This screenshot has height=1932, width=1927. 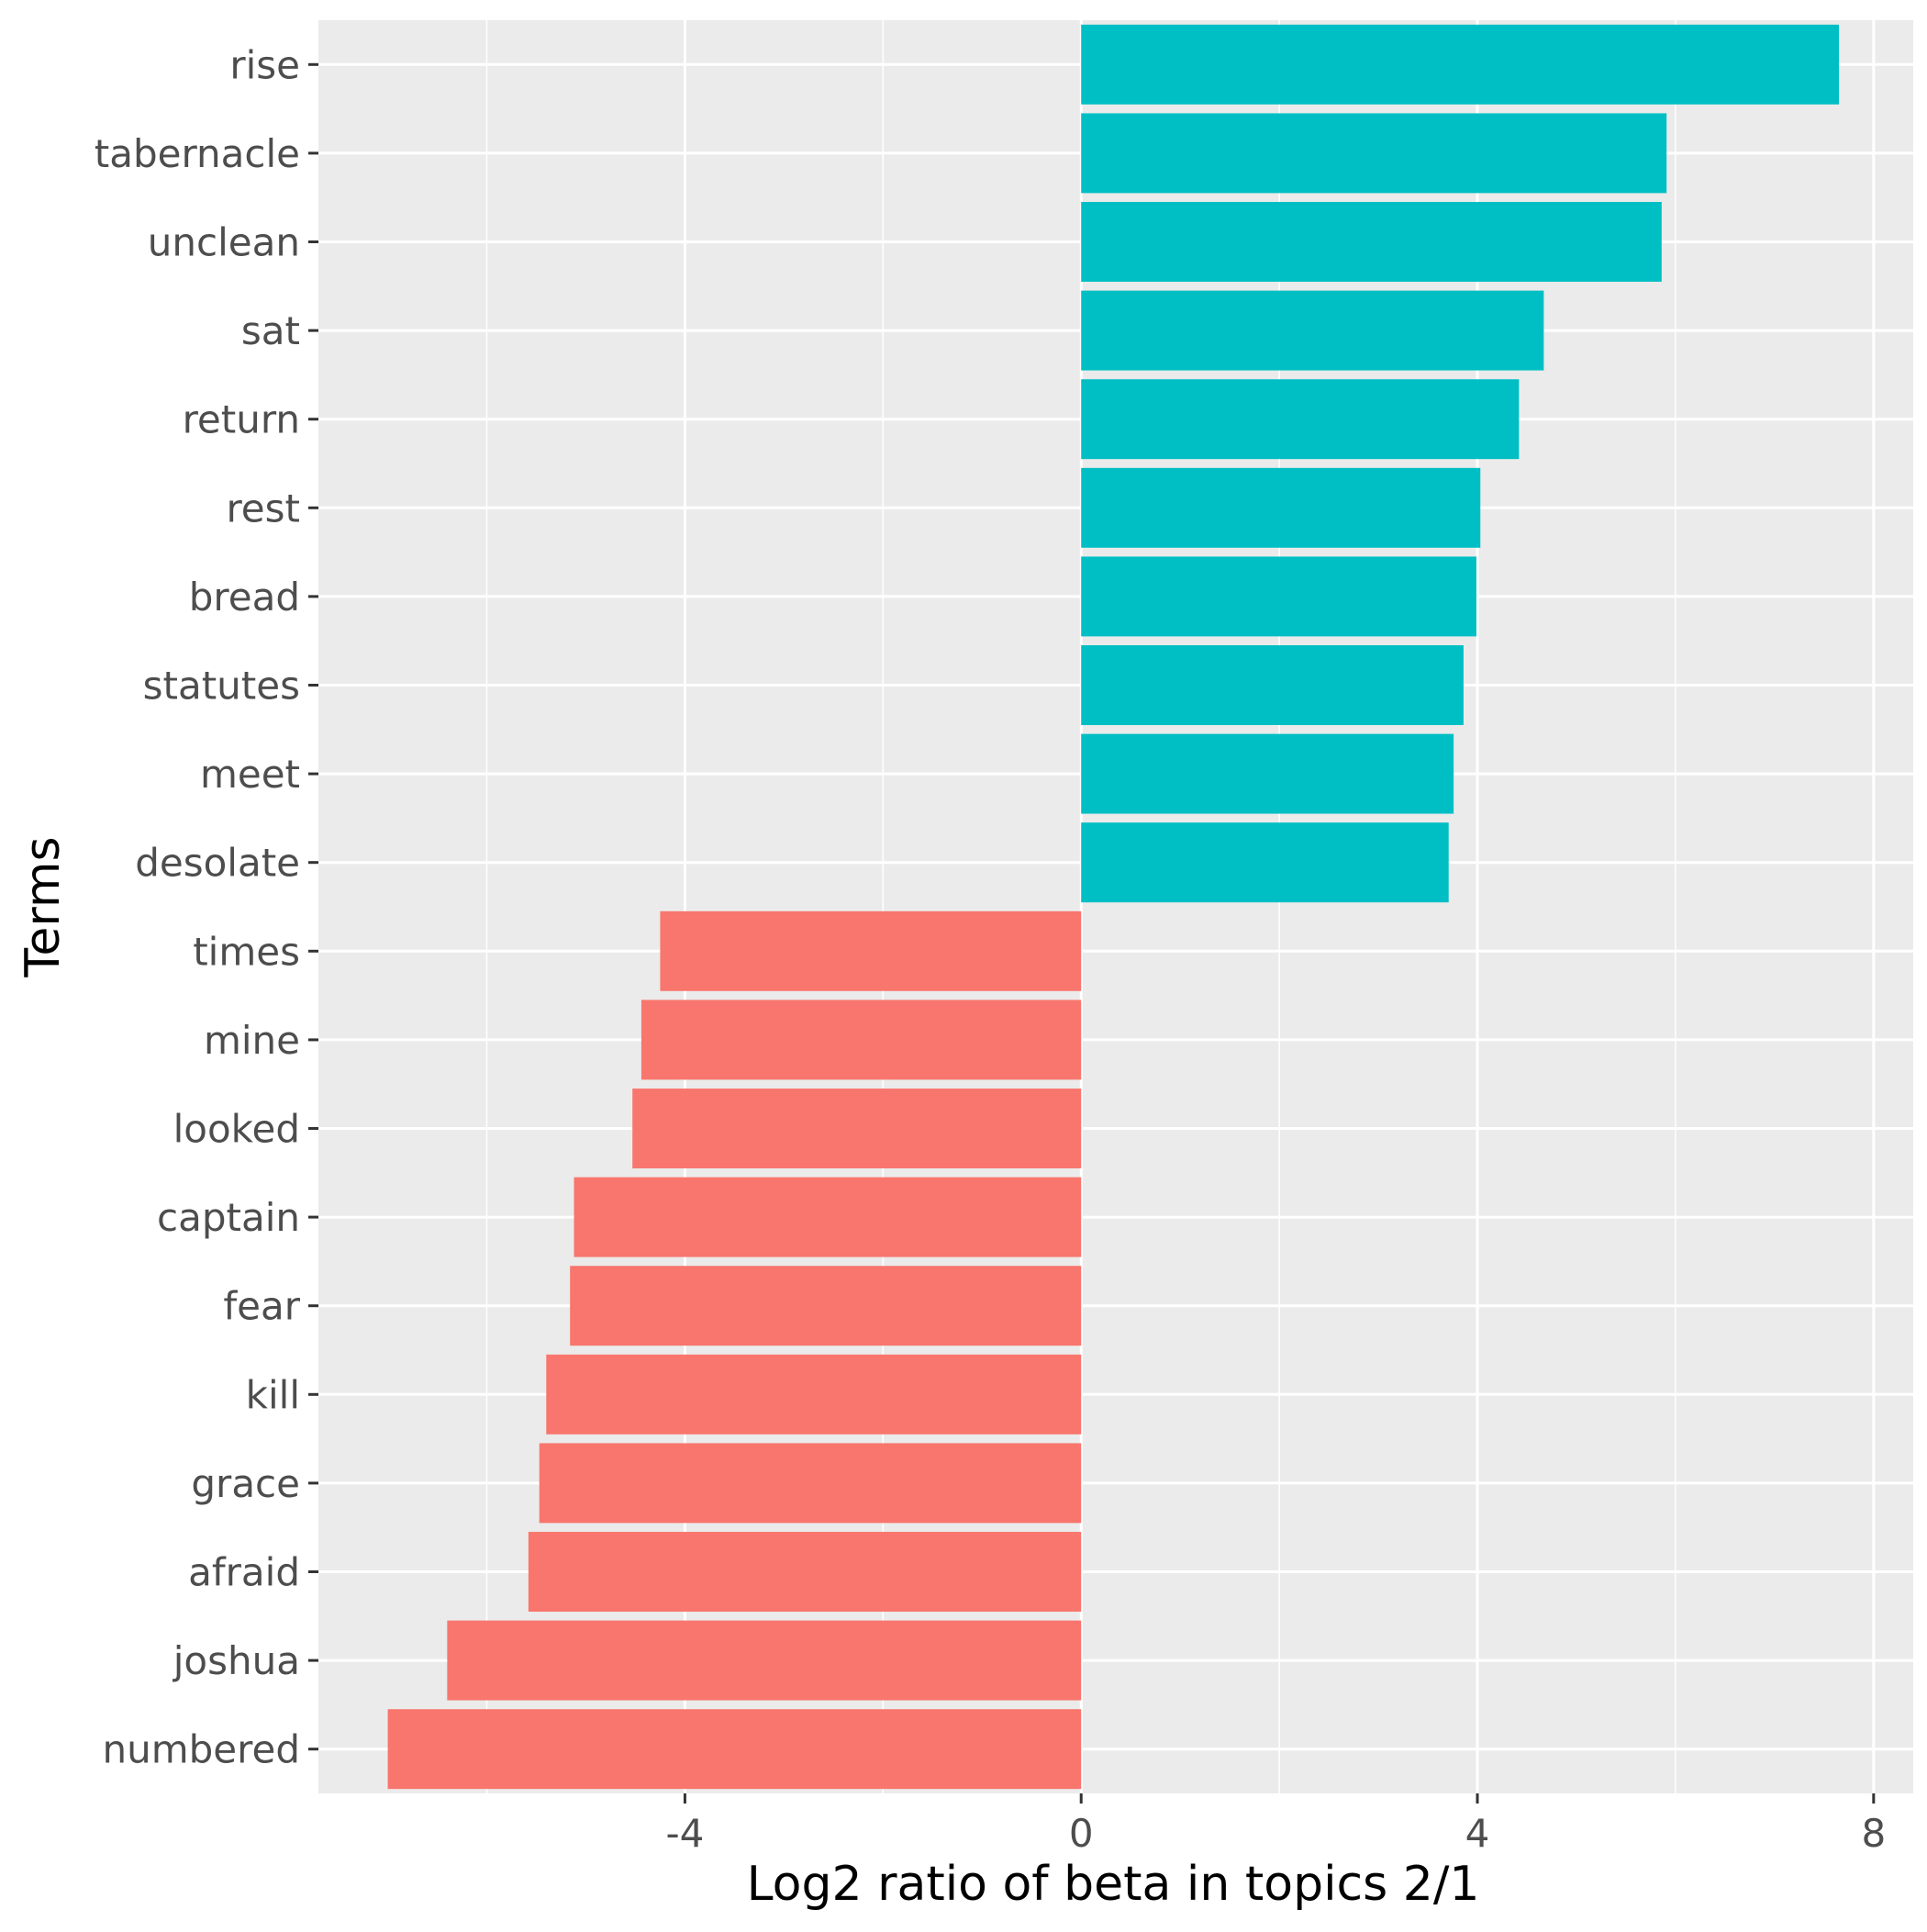 What do you see at coordinates (228, 1217) in the screenshot?
I see `y-tick-label: captain` at bounding box center [228, 1217].